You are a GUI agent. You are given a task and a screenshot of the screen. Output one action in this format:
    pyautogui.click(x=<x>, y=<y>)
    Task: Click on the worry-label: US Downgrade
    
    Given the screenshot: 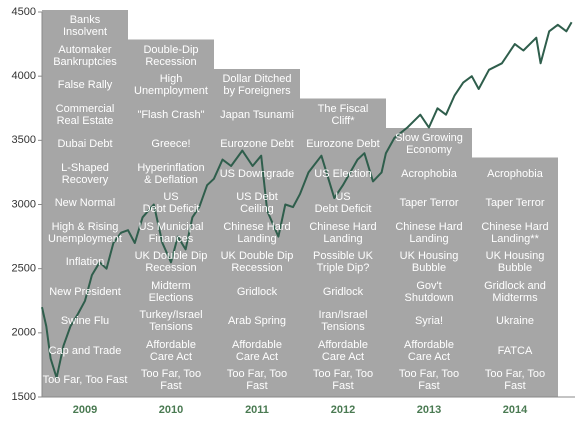 What is the action you would take?
    pyautogui.click(x=257, y=173)
    